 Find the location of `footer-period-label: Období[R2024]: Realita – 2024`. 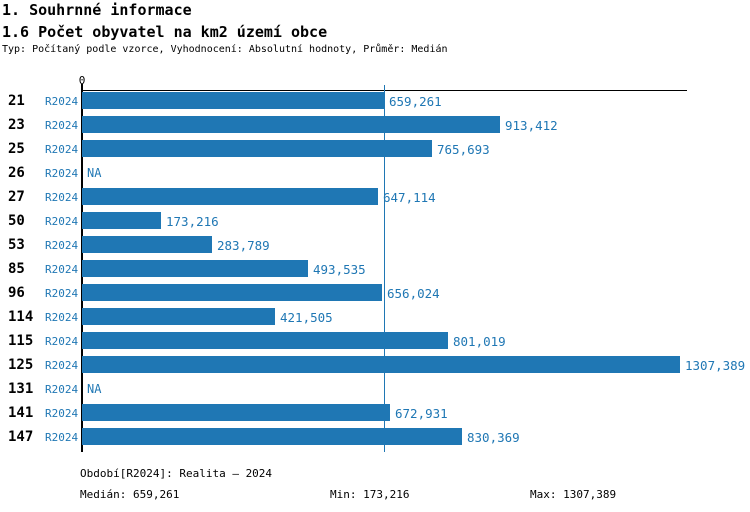

footer-period-label: Období[R2024]: Realita – 2024 is located at coordinates (176, 473).